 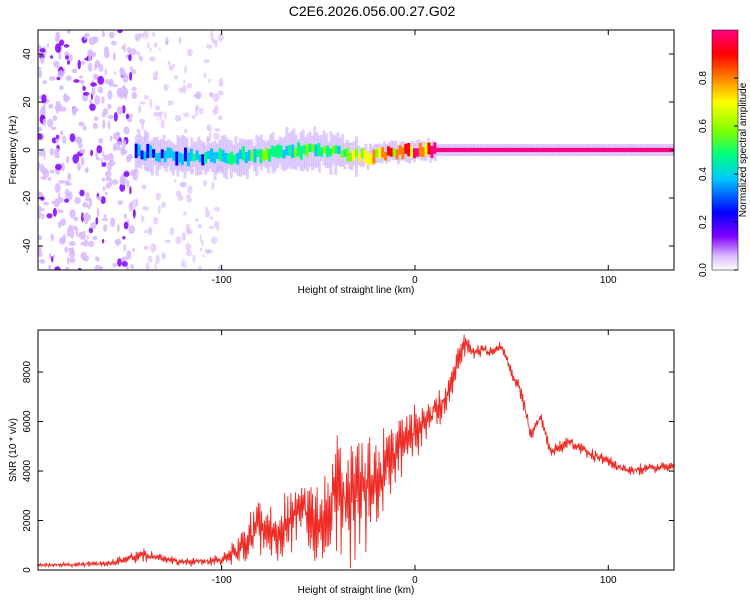 I want to click on heatmap-y-label: Frequency (Hz), so click(x=13, y=150).